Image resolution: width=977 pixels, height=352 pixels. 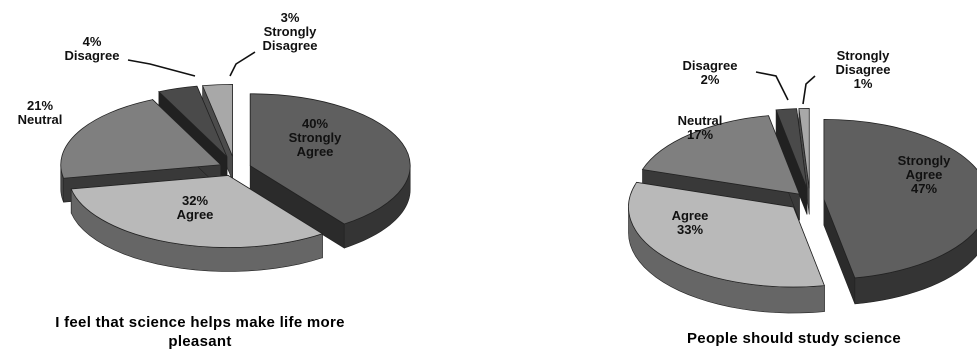 What do you see at coordinates (92, 48) in the screenshot?
I see `slice-label-disagree: 4% Disagree` at bounding box center [92, 48].